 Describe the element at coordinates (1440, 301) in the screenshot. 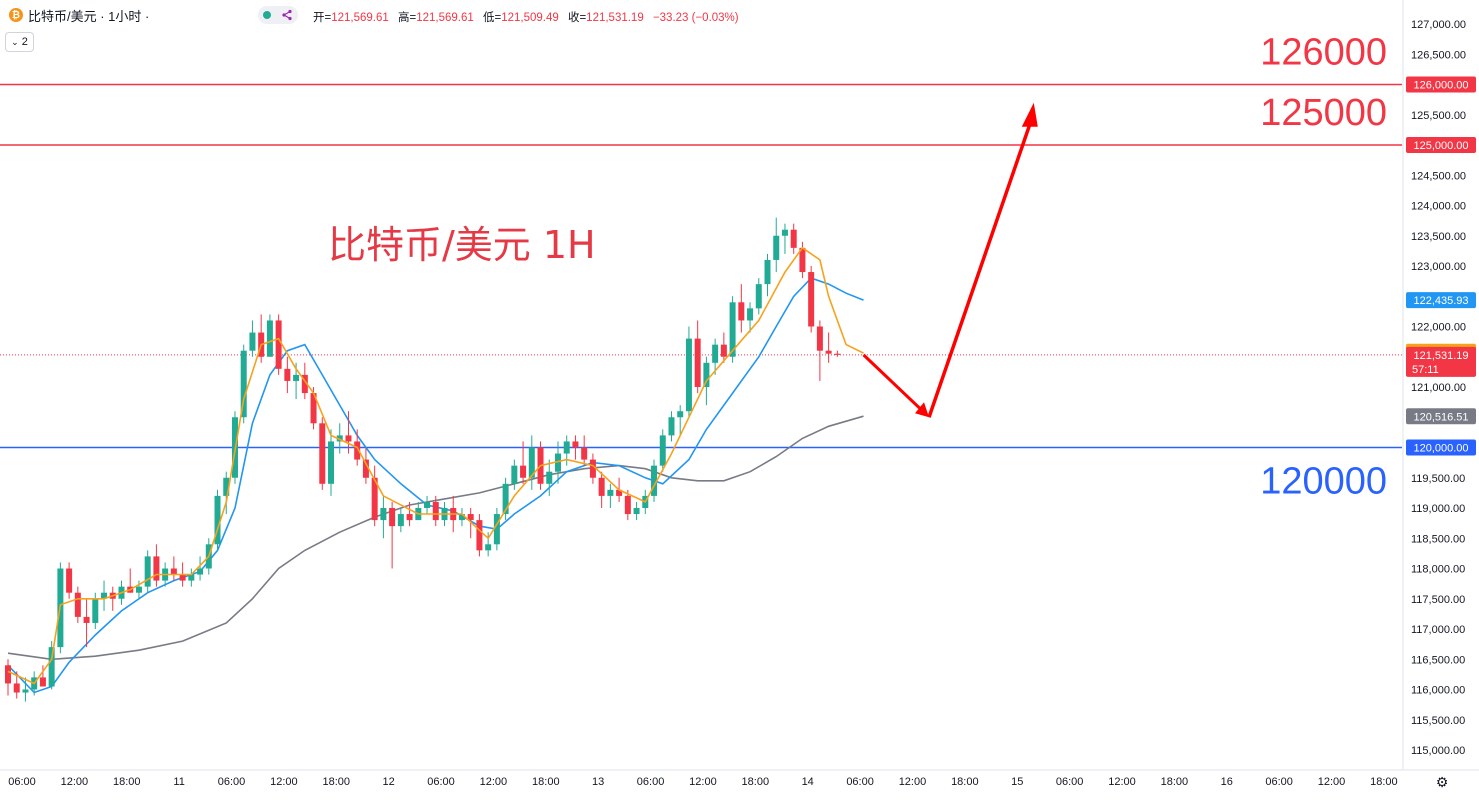

I see `price-tag-text: 122,435.93` at that location.